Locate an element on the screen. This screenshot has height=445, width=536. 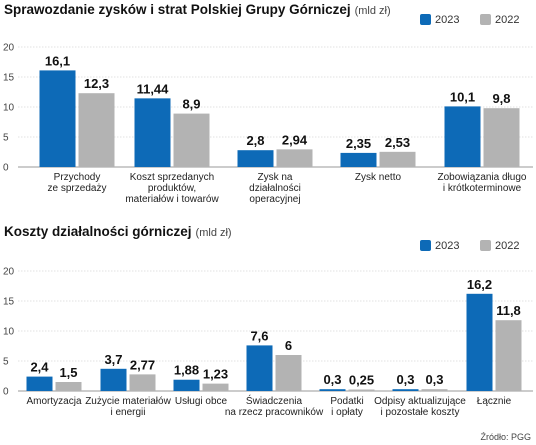
data-label-2023-6: 0,3 is located at coordinates (405, 379).